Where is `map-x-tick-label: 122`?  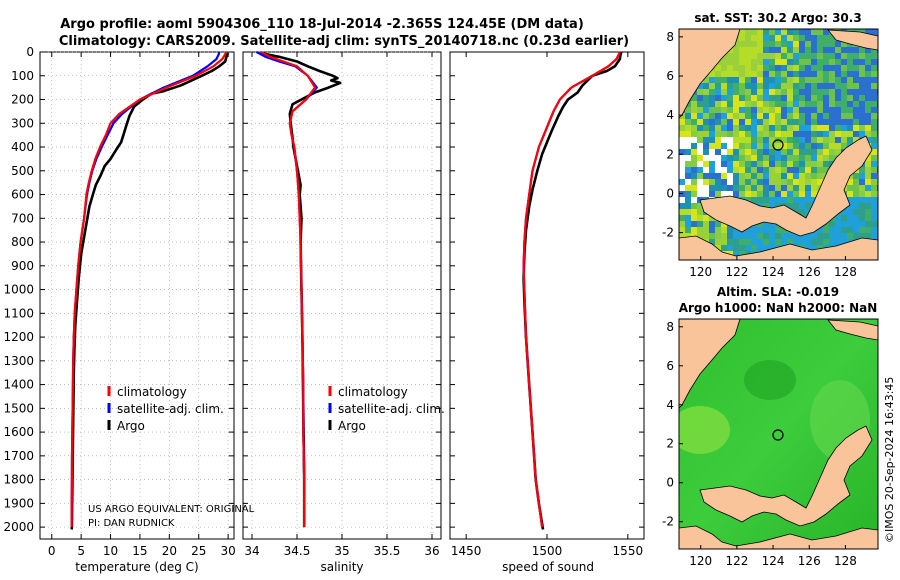 map-x-tick-label: 122 is located at coordinates (736, 272).